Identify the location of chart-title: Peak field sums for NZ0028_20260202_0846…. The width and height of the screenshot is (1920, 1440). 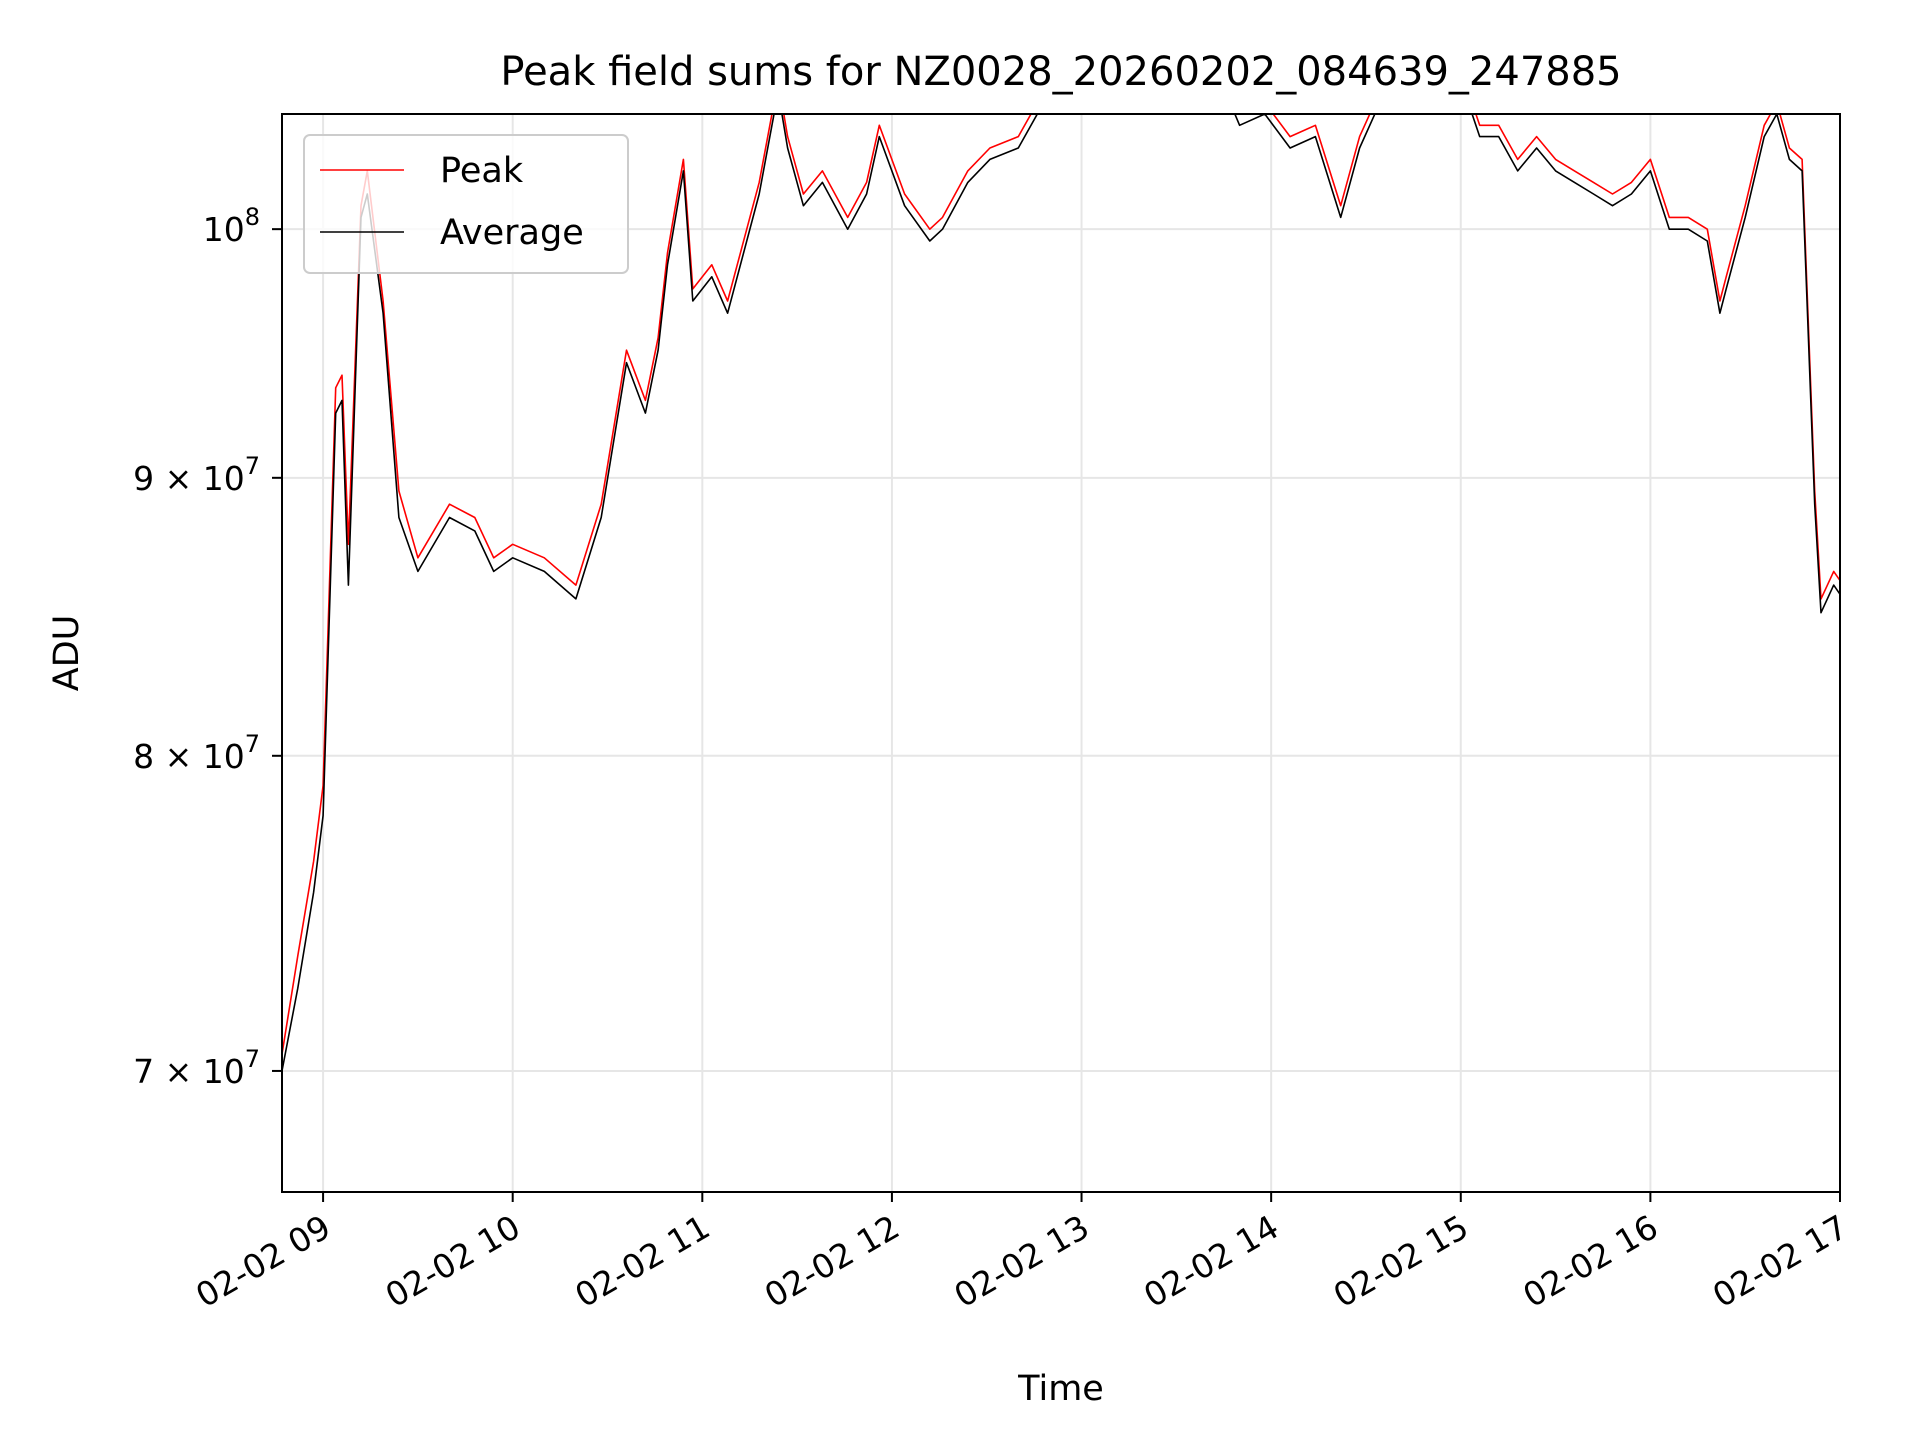
(1060, 72).